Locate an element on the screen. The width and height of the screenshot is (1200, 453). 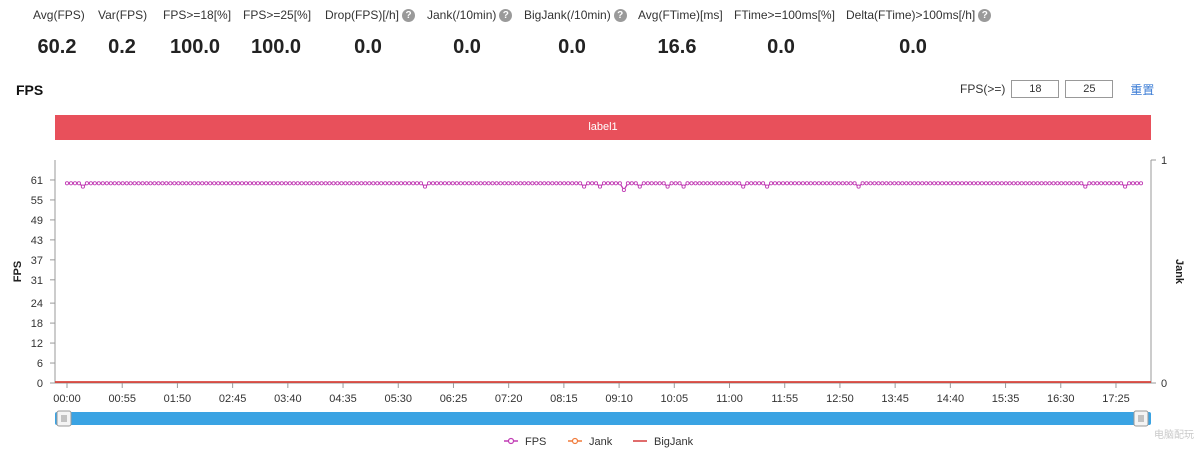
metric-label: Drop(FPS)[/h]? is located at coordinates (370, 15).